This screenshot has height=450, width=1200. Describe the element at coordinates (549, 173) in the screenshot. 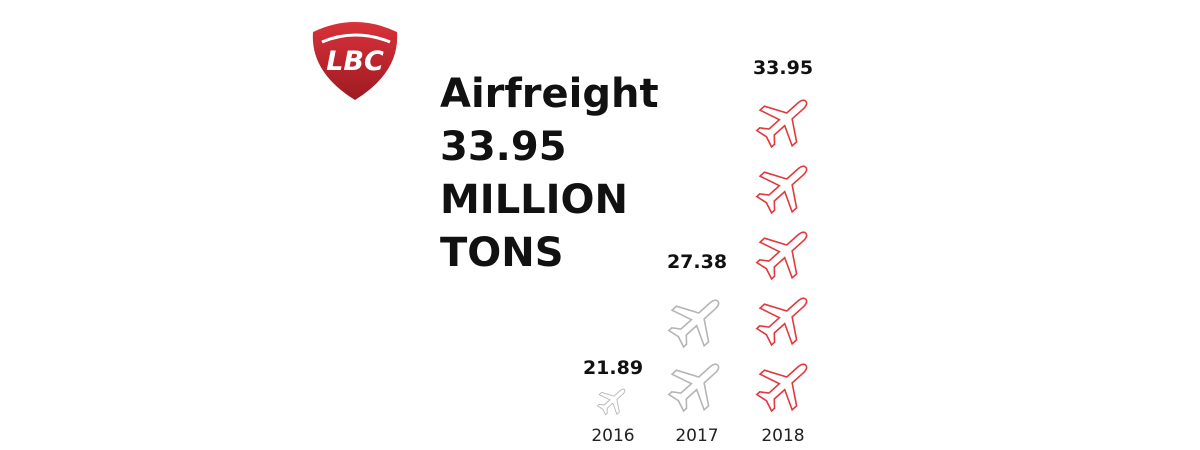

I see `headline: Airfreight 33.95 MILLION TONS` at that location.